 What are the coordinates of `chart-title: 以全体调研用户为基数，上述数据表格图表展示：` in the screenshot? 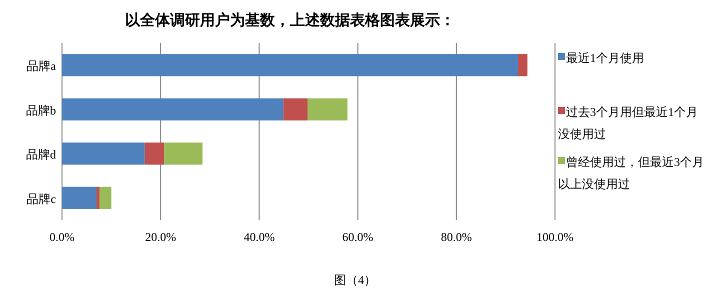 It's located at (290, 20).